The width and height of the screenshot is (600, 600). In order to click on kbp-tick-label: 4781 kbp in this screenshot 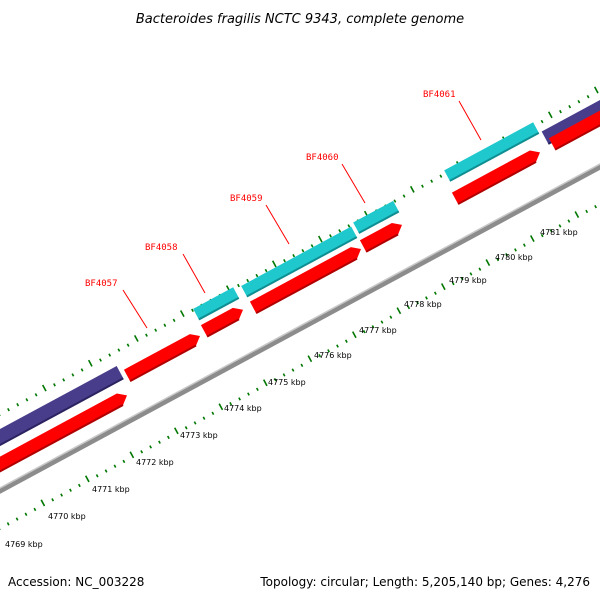, I will do `click(559, 232)`.